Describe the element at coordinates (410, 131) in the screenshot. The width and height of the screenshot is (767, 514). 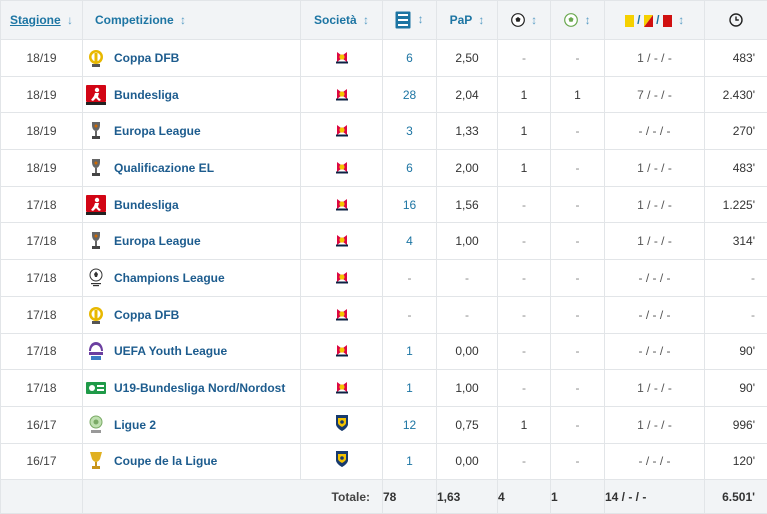
I see `appearances-cell: 3` at that location.